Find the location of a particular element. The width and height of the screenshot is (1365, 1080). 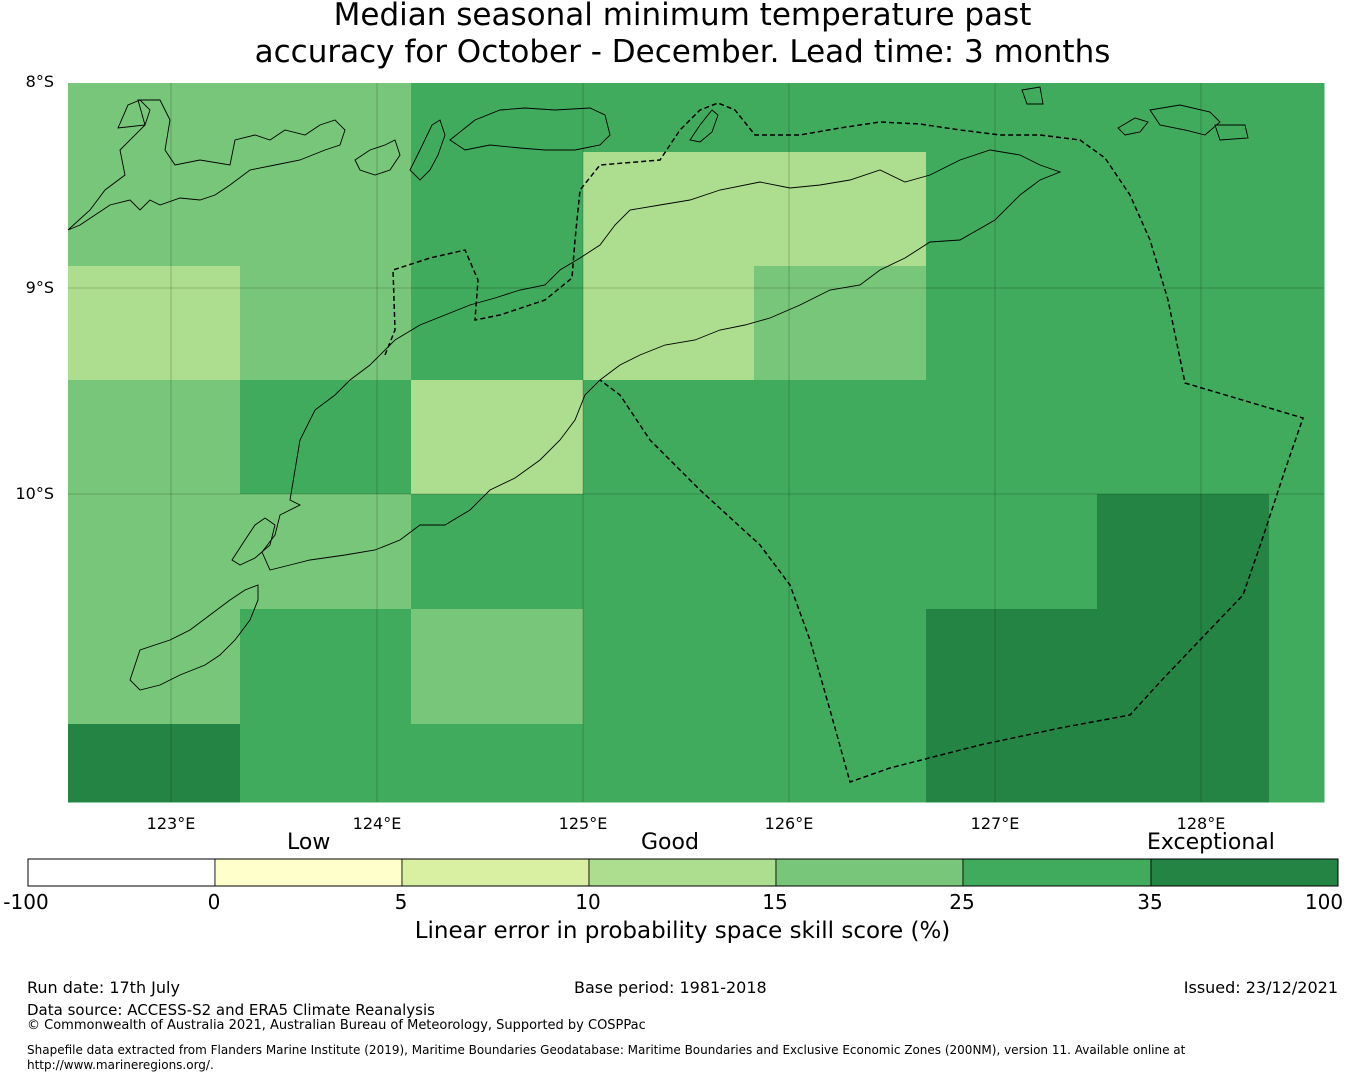

grid-cell-r3-c3 is located at coordinates (669, 437).